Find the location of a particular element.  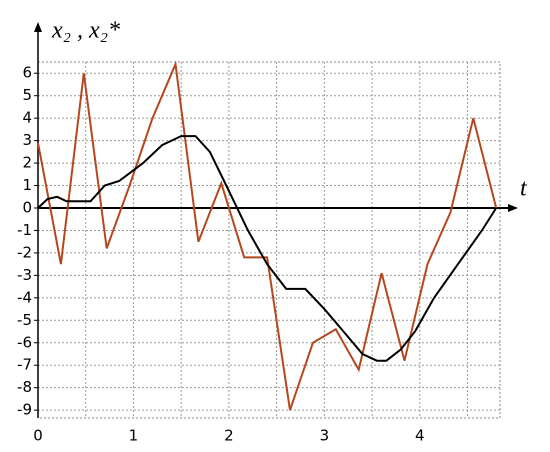

x-axis-arrow is located at coordinates (513, 207).